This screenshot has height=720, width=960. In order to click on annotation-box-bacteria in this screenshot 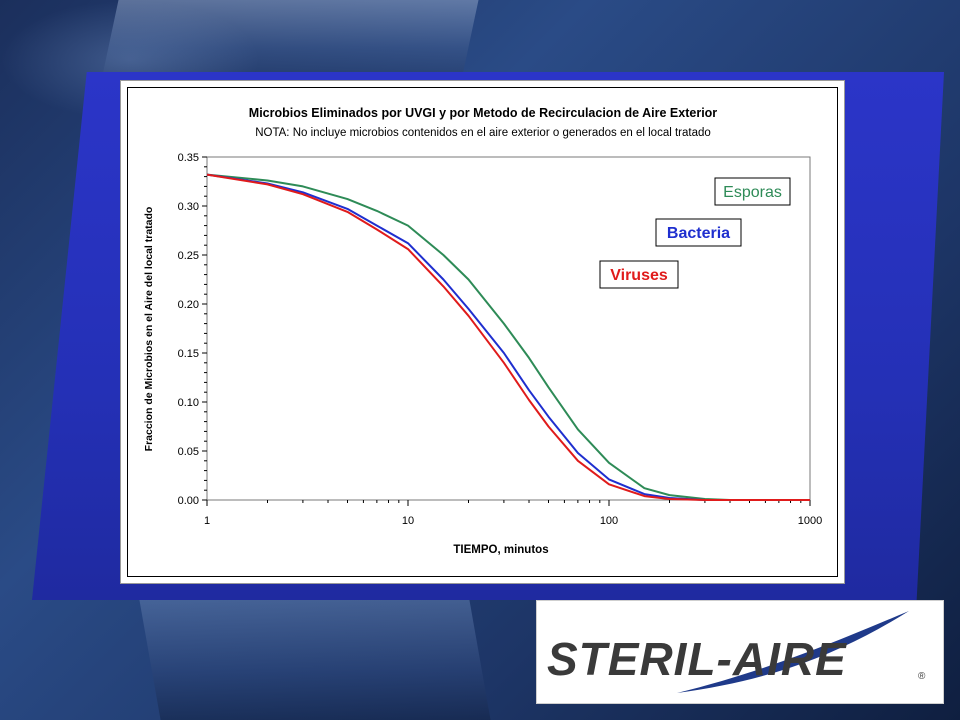, I will do `click(698, 232)`.